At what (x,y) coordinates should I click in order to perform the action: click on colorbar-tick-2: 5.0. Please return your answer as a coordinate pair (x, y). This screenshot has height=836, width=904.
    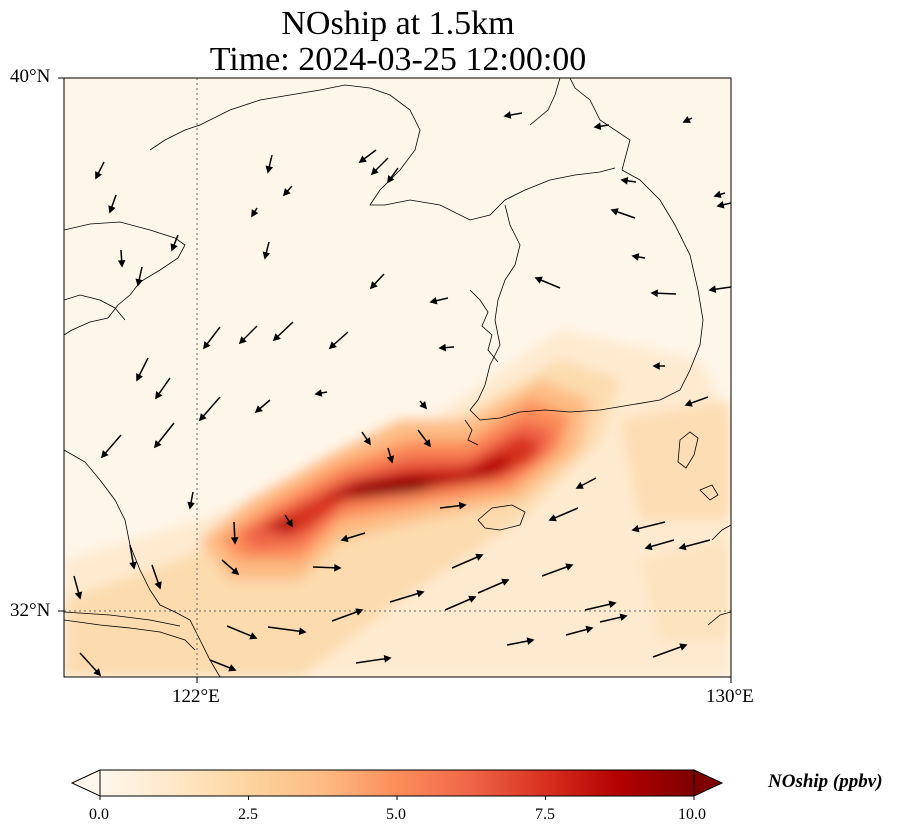
    Looking at the image, I should click on (396, 814).